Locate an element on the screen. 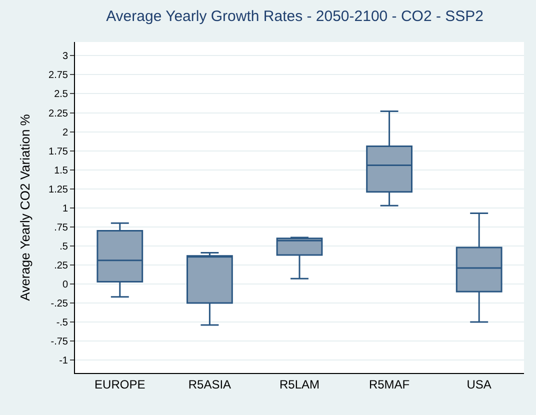 Image resolution: width=536 pixels, height=415 pixels. y-tick-label: 2.75 is located at coordinates (58, 76).